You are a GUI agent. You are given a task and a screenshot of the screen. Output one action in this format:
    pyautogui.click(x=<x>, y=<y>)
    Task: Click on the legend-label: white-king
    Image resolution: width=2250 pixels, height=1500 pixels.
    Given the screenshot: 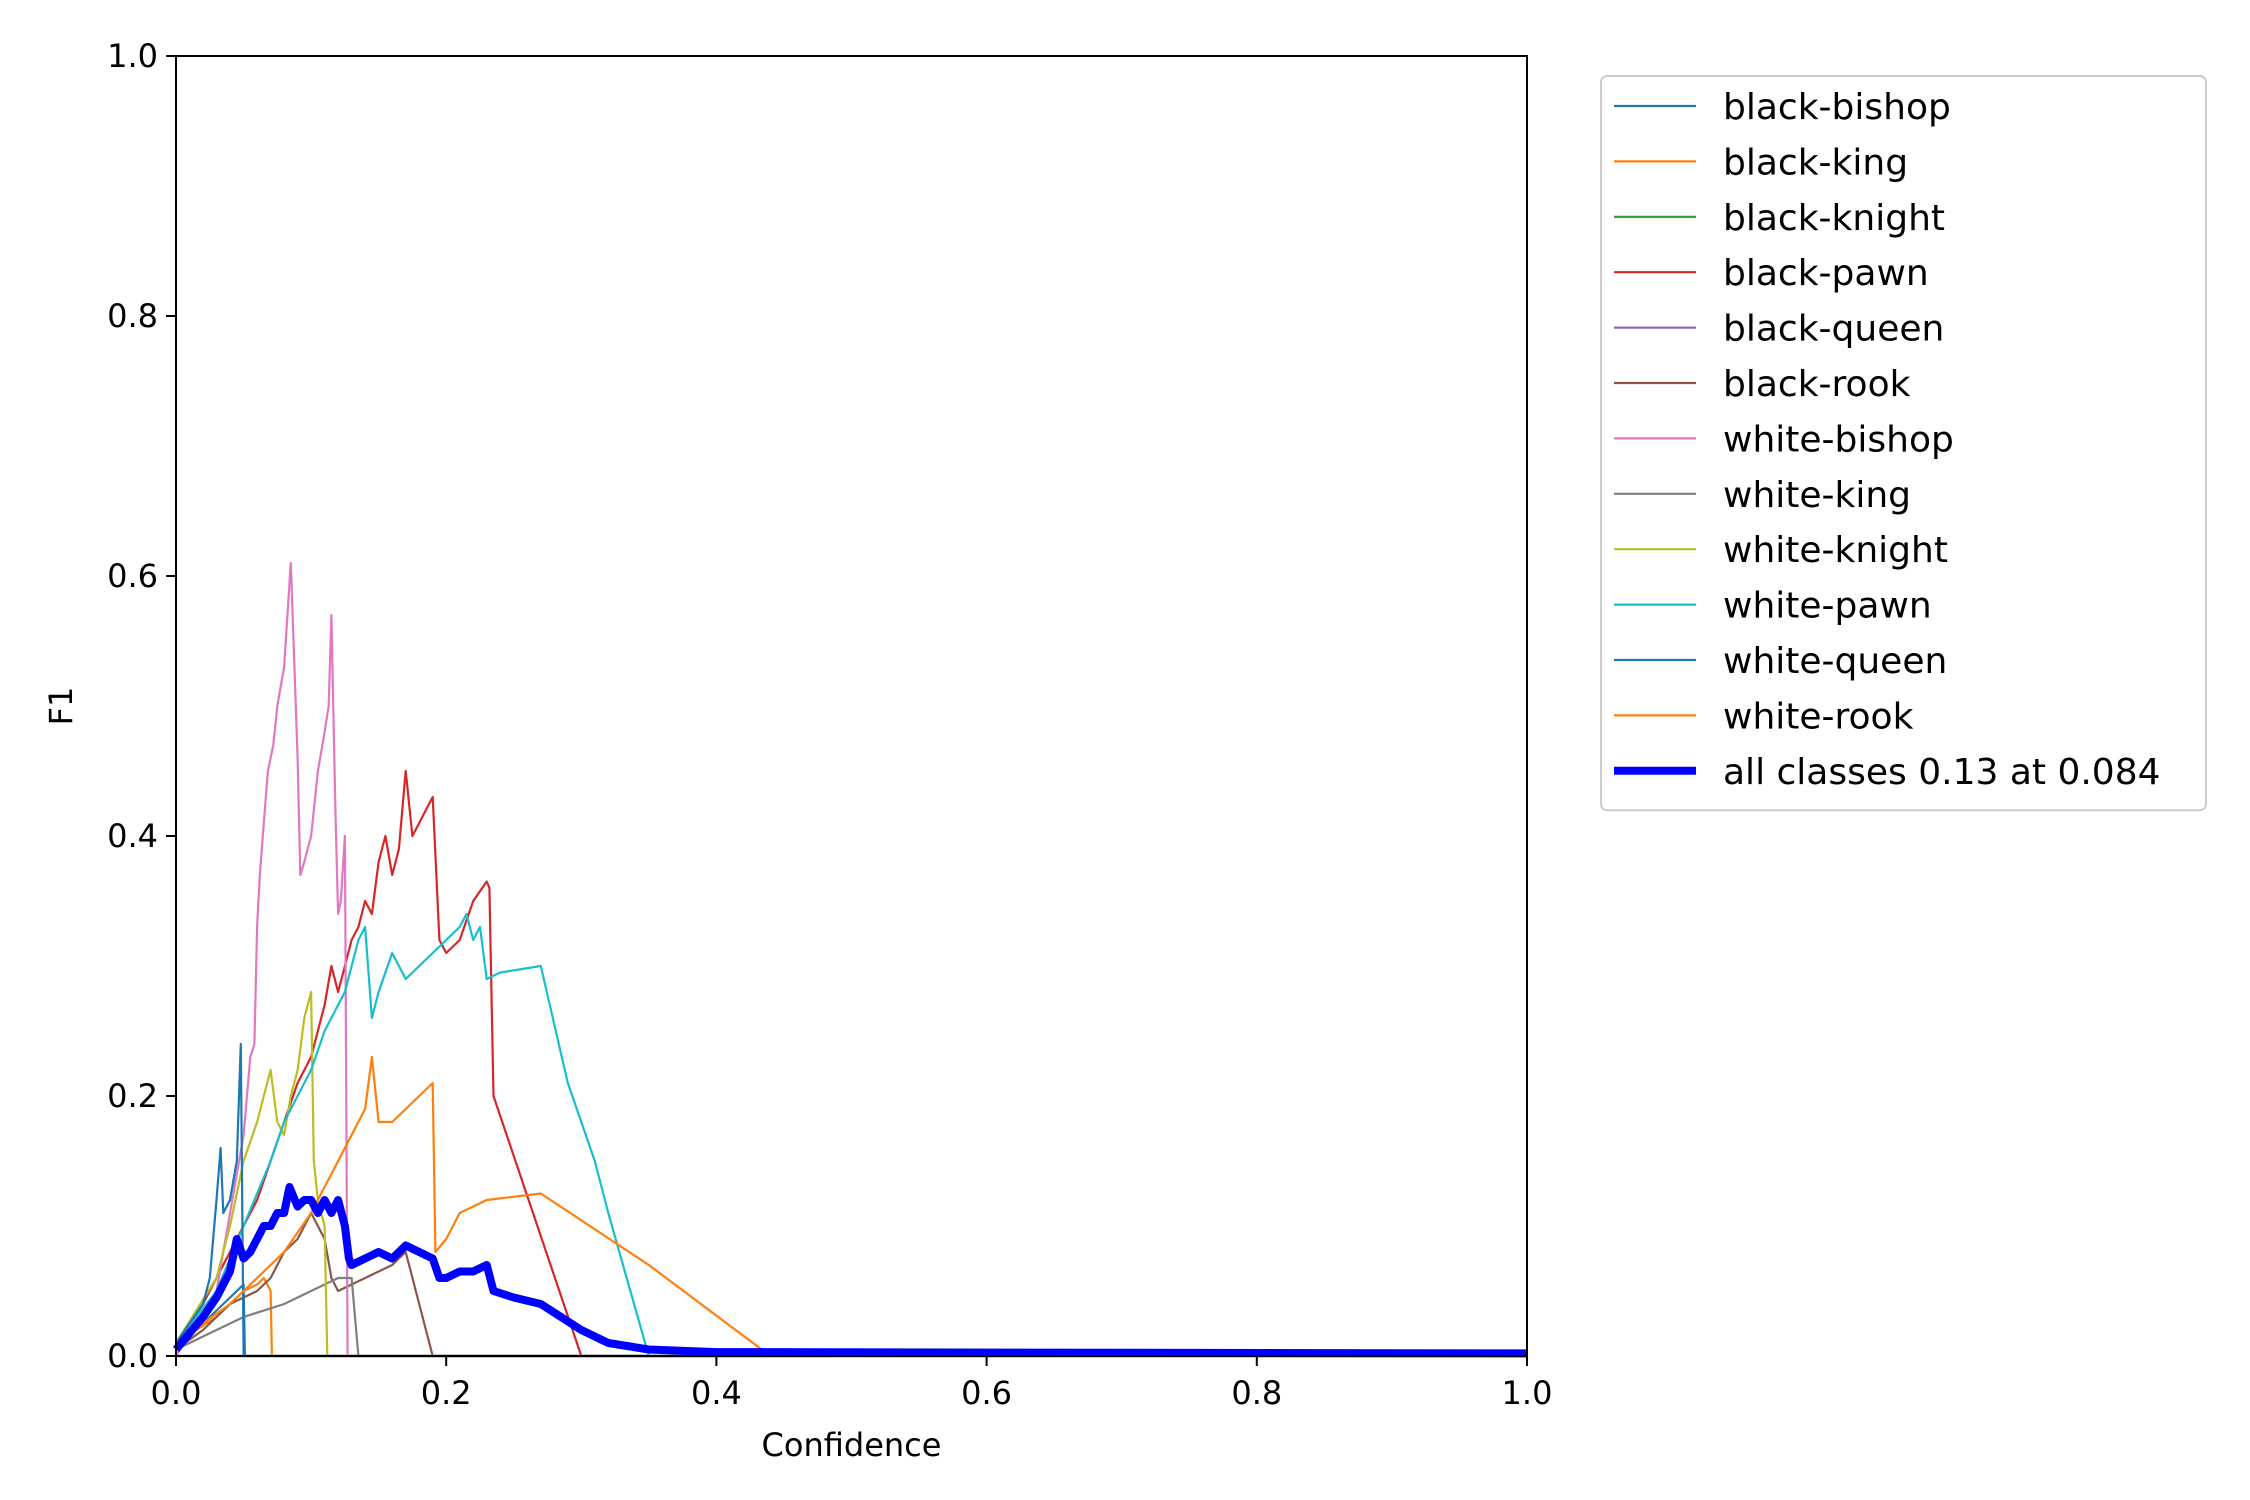 What is the action you would take?
    pyautogui.click(x=1817, y=495)
    